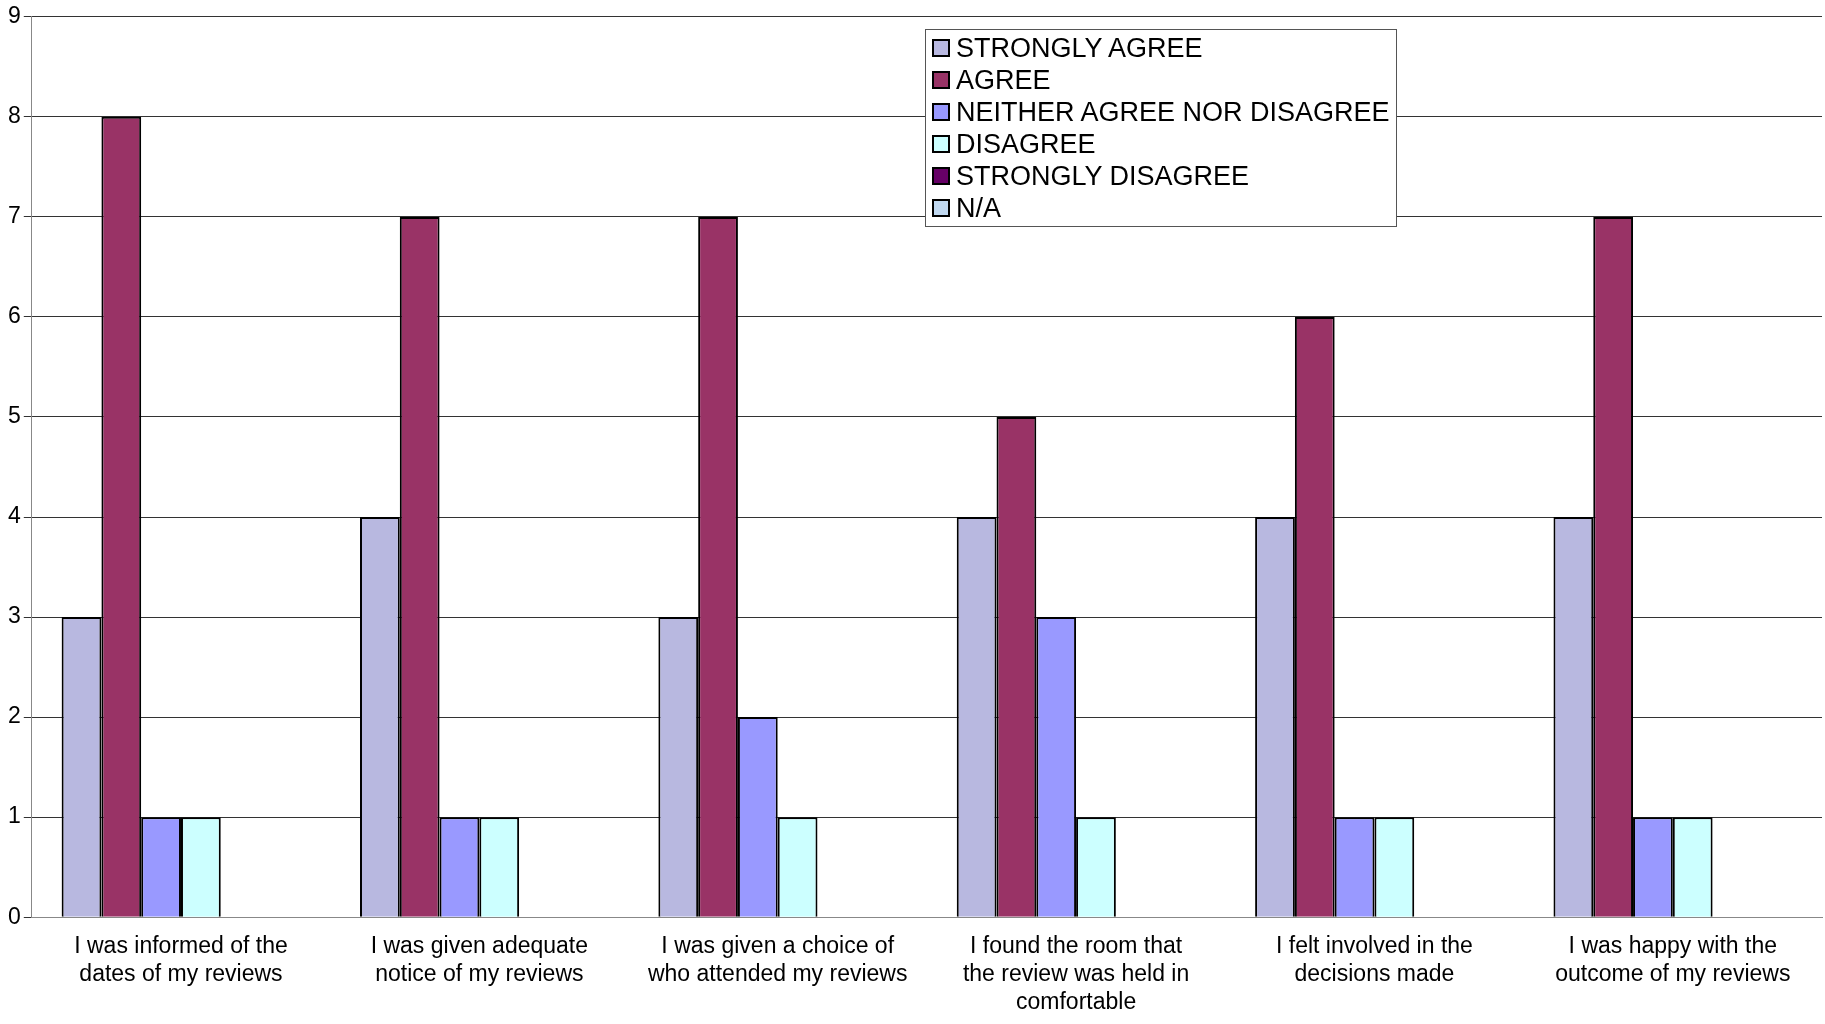  Describe the element at coordinates (1076, 973) in the screenshot. I see `x-tick-label: I found the room that the review was held in comfortable` at that location.